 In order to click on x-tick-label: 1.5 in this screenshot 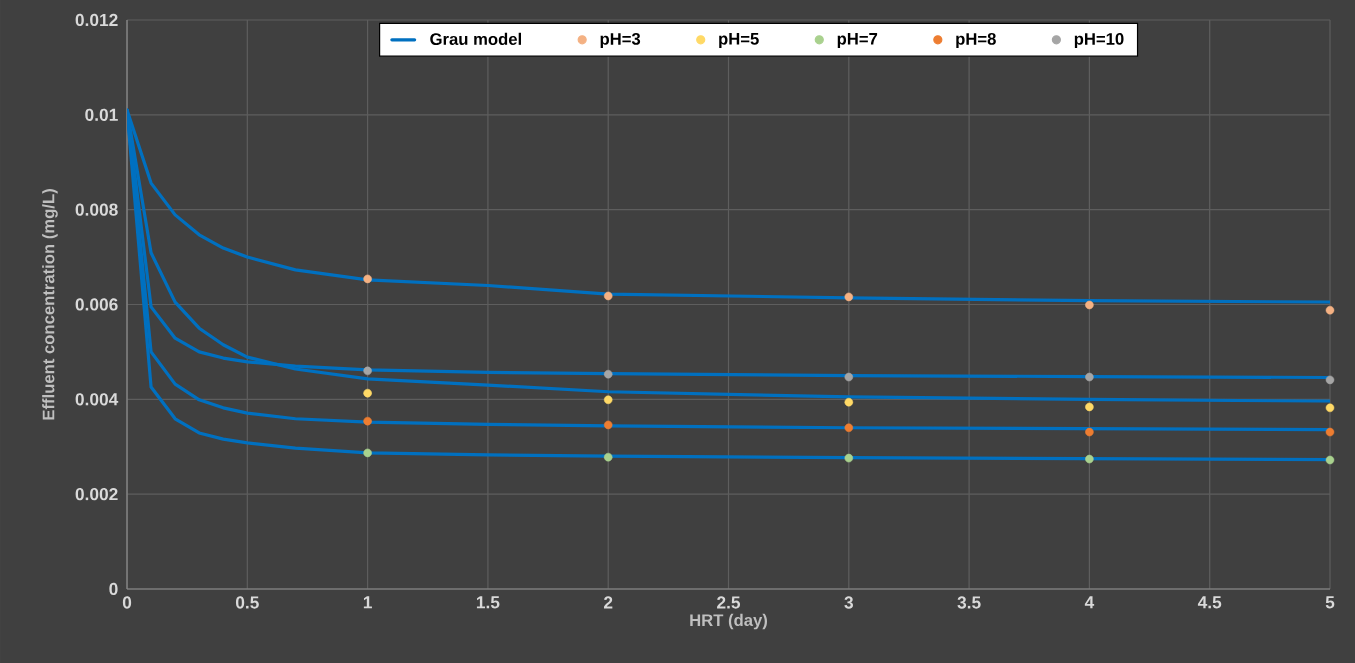, I will do `click(488, 602)`.